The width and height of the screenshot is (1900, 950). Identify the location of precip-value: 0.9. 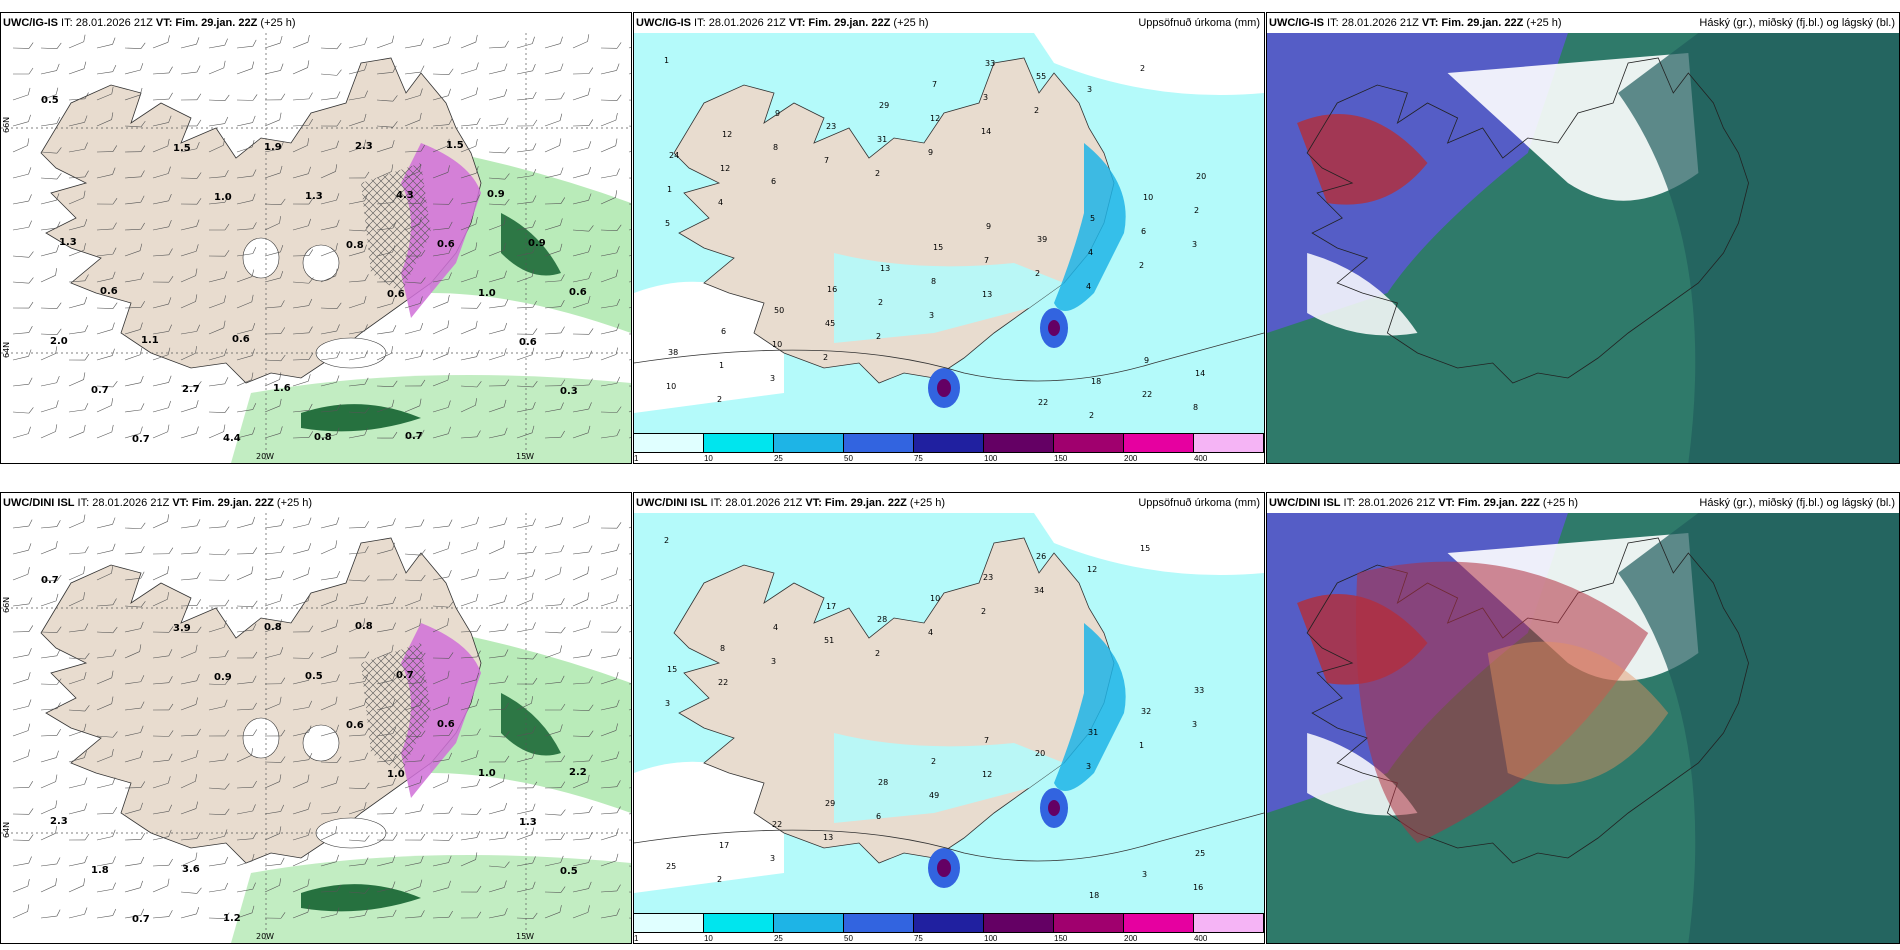
(223, 677).